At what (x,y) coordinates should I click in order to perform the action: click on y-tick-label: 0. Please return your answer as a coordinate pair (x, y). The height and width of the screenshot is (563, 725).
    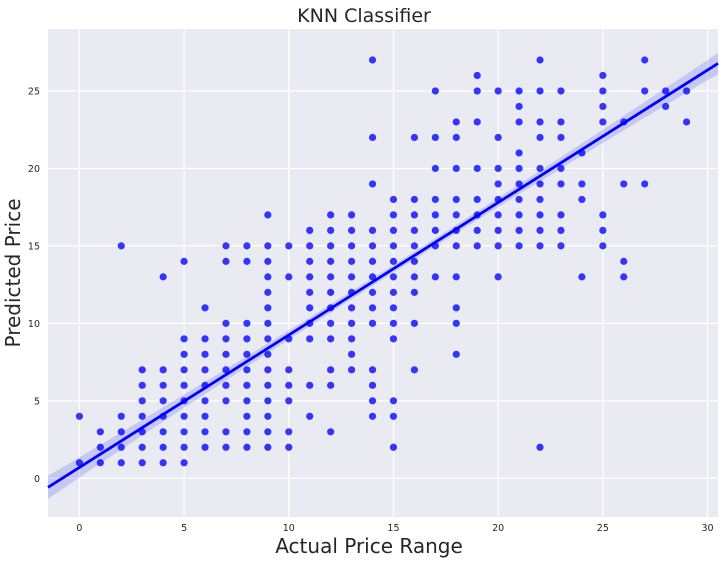
    Looking at the image, I should click on (37, 479).